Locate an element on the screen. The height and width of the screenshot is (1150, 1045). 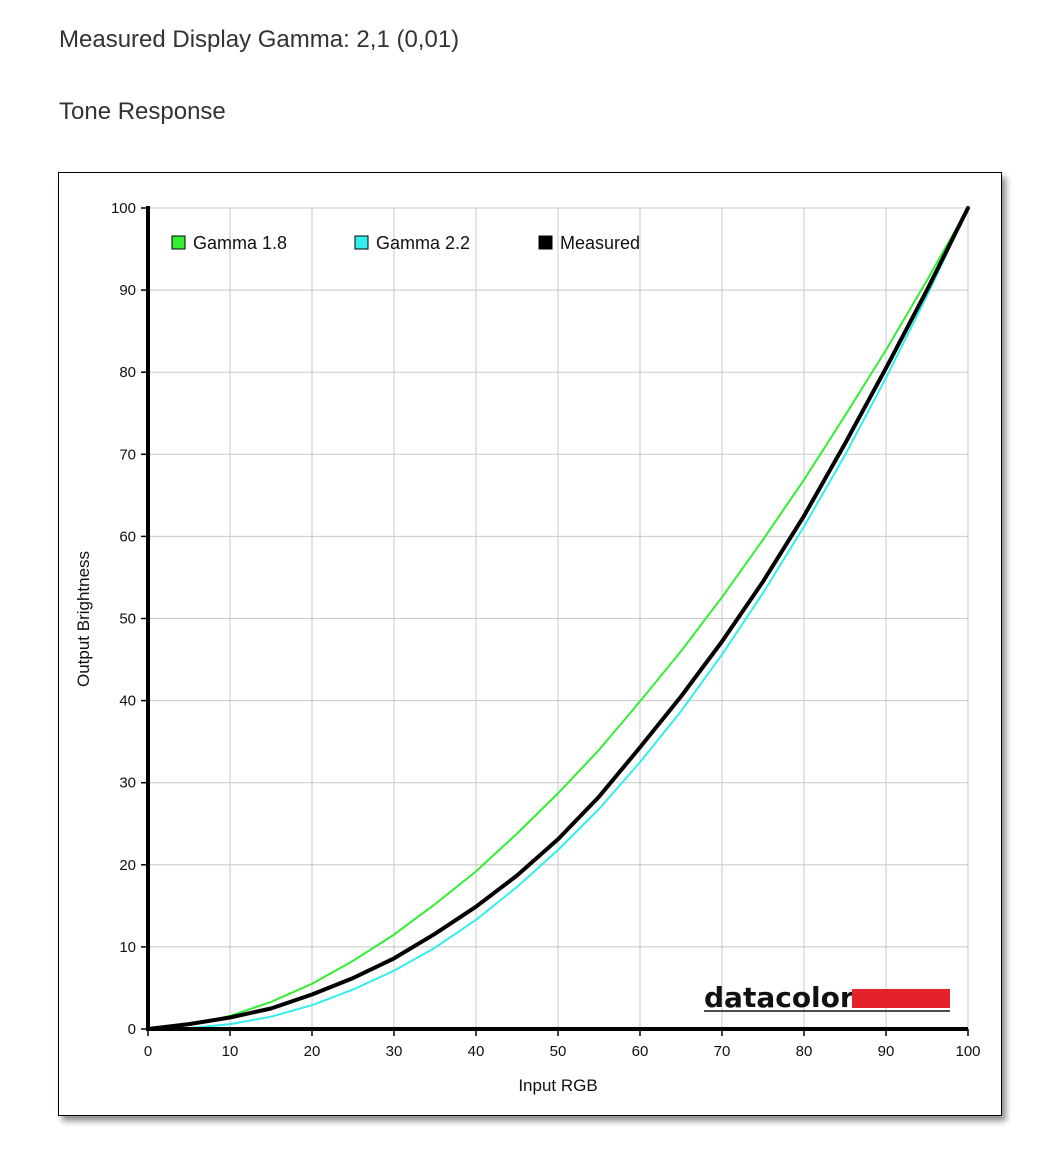
y-tick-label: 10 is located at coordinates (127, 947).